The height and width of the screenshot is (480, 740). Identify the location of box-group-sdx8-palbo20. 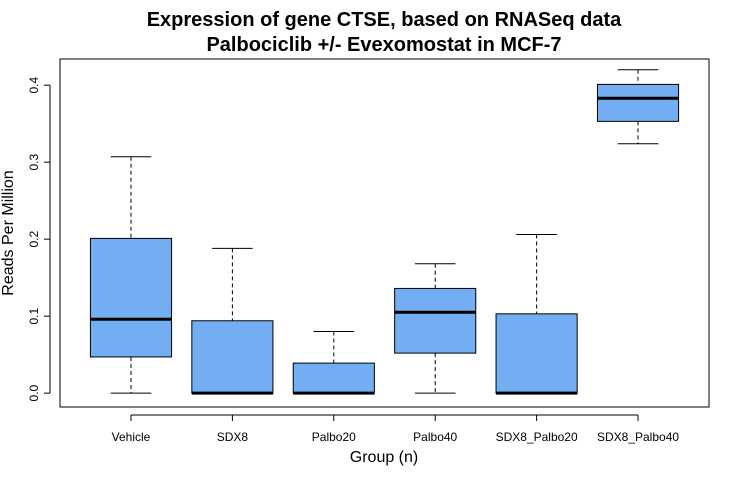
(536, 314).